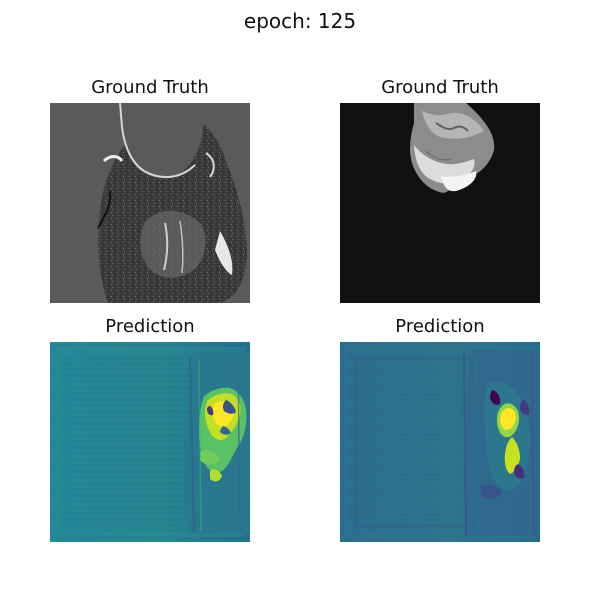 The image size is (600, 600). What do you see at coordinates (300, 21) in the screenshot?
I see `figure-title: epoch: 125` at bounding box center [300, 21].